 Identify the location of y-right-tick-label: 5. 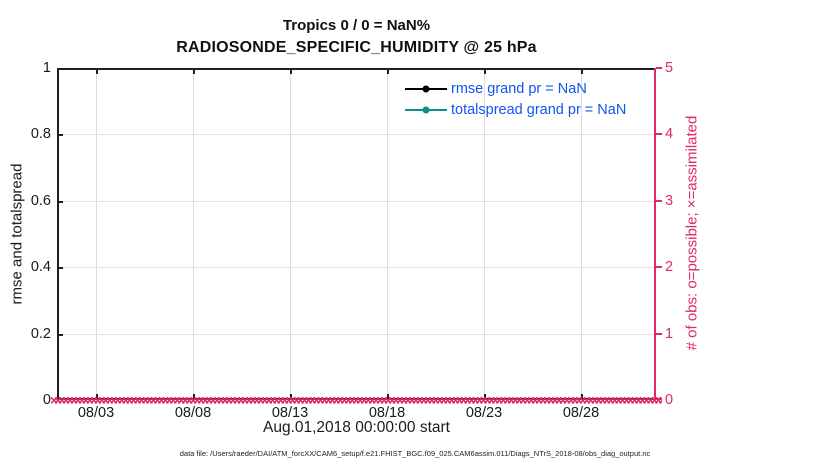
(669, 68).